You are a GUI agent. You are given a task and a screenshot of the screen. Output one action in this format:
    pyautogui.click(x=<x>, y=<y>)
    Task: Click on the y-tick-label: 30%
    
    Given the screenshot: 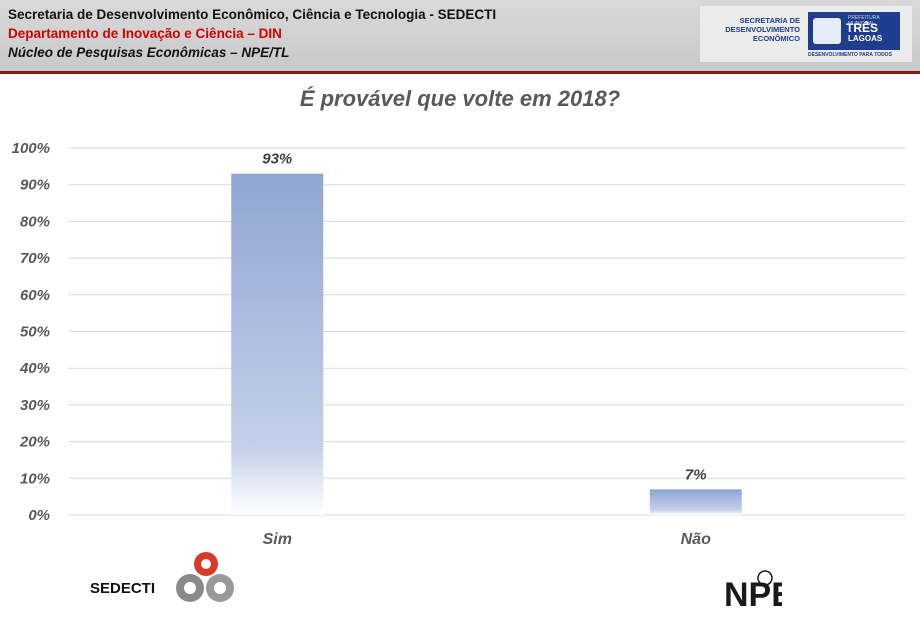 What is the action you would take?
    pyautogui.click(x=35, y=405)
    